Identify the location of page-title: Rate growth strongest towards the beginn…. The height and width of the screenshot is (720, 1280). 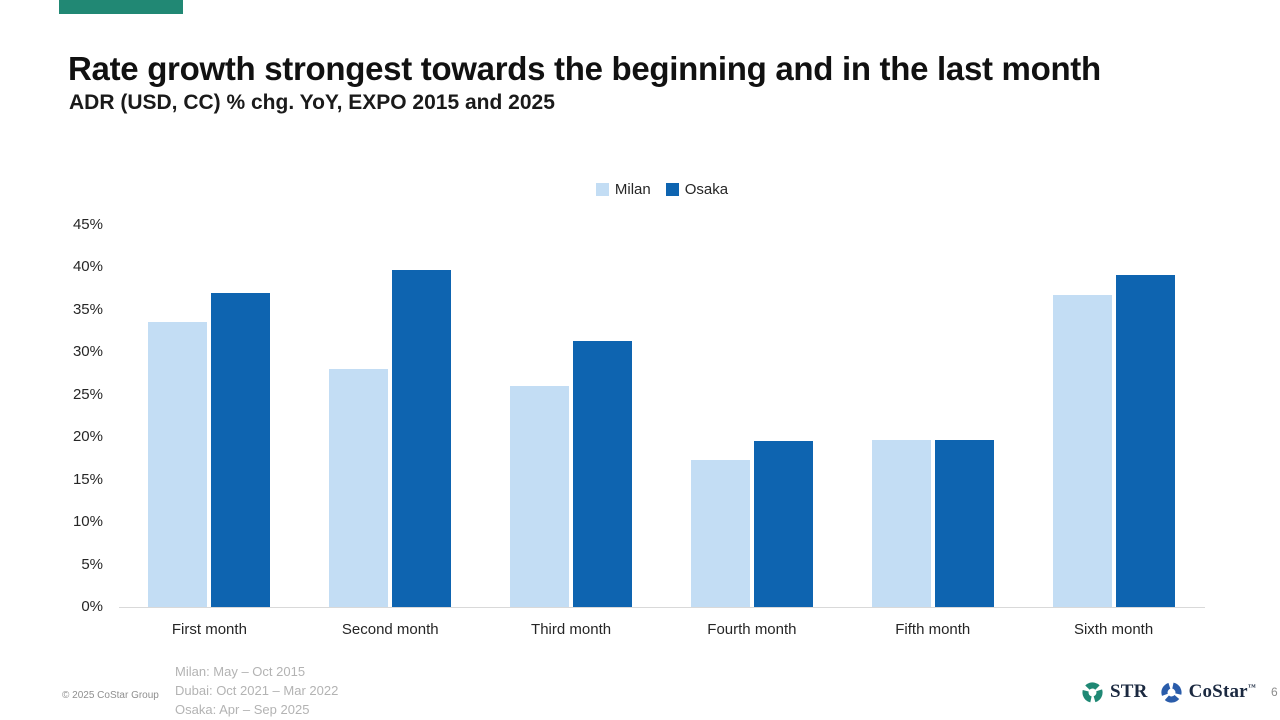
(584, 68).